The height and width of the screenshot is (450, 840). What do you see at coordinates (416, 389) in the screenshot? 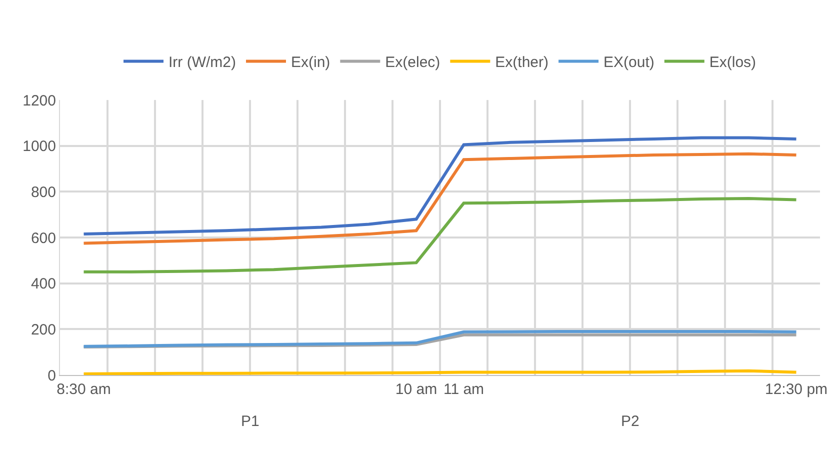
I see `x-tick-label: 10 am` at bounding box center [416, 389].